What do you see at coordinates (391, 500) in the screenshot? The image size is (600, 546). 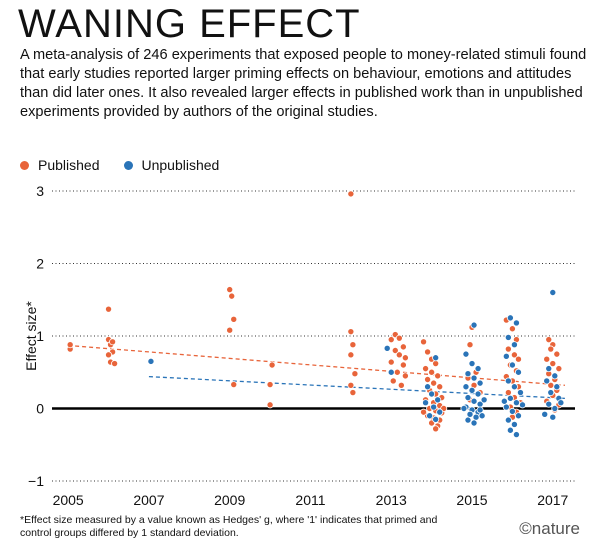 I see `x-tick-label: 2013` at bounding box center [391, 500].